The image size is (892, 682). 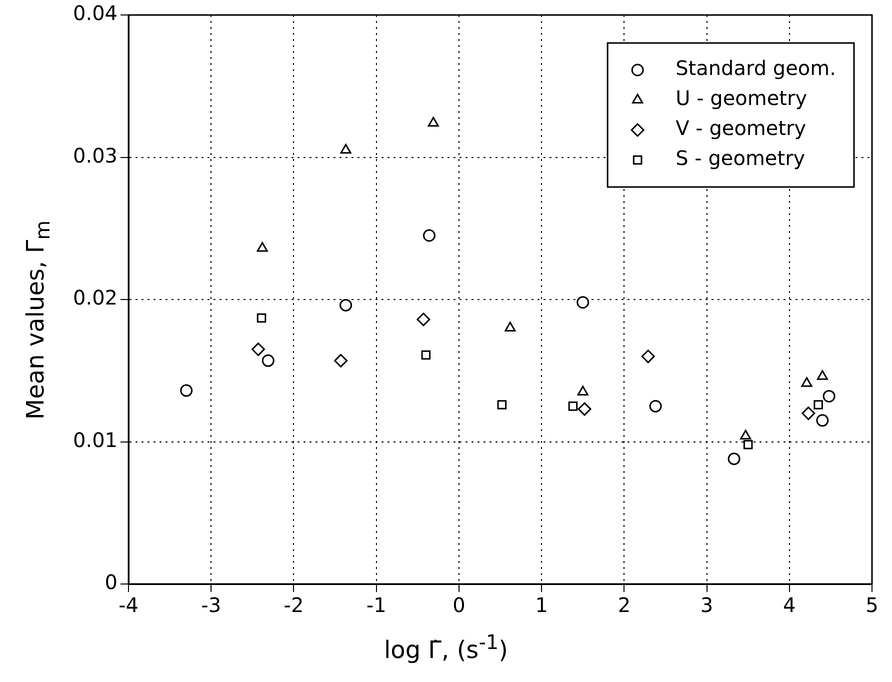 What do you see at coordinates (624, 605) in the screenshot?
I see `x-tick-label: 2` at bounding box center [624, 605].